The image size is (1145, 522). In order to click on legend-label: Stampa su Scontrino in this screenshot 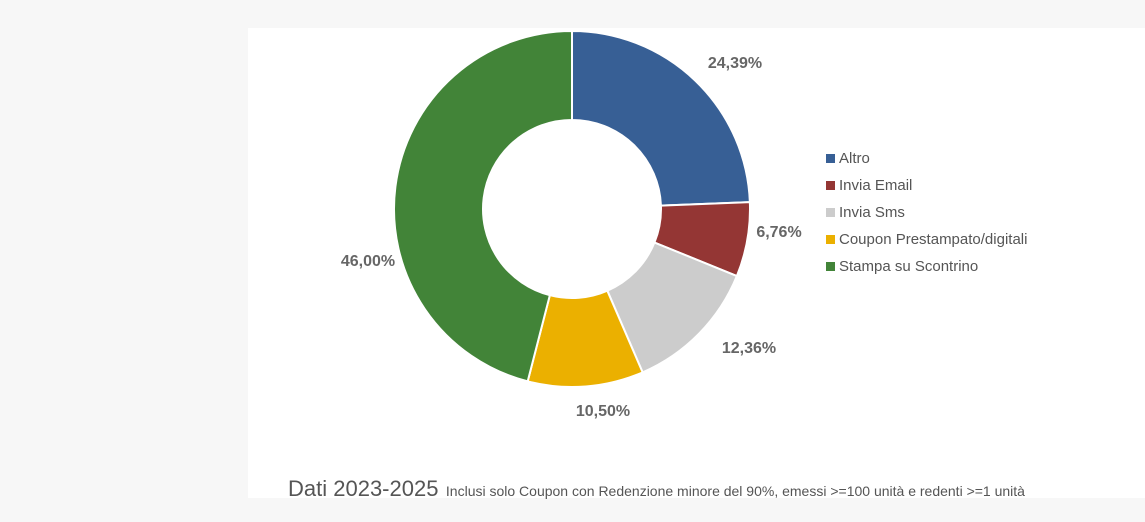, I will do `click(909, 266)`.